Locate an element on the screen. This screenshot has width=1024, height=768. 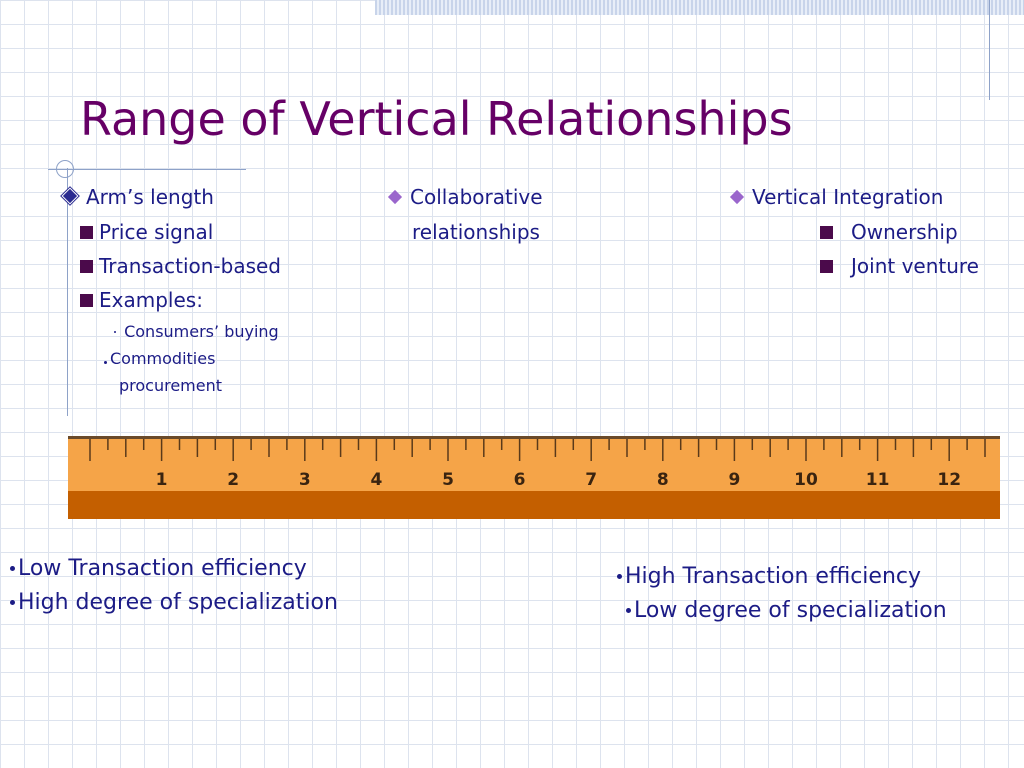
example: Consumers’ buying is located at coordinates (196, 331).